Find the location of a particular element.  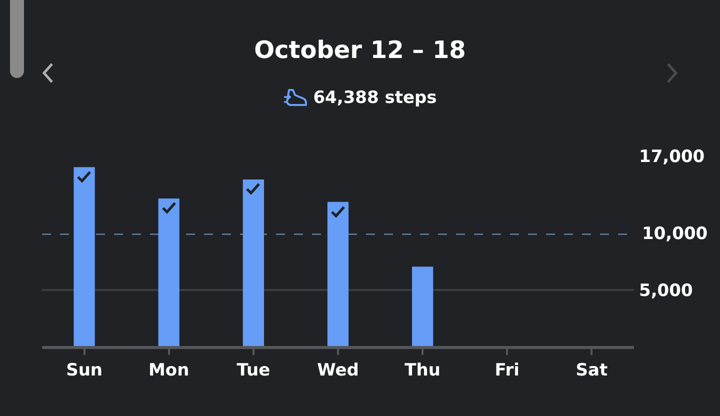

x-tick-label: Sat is located at coordinates (592, 370).